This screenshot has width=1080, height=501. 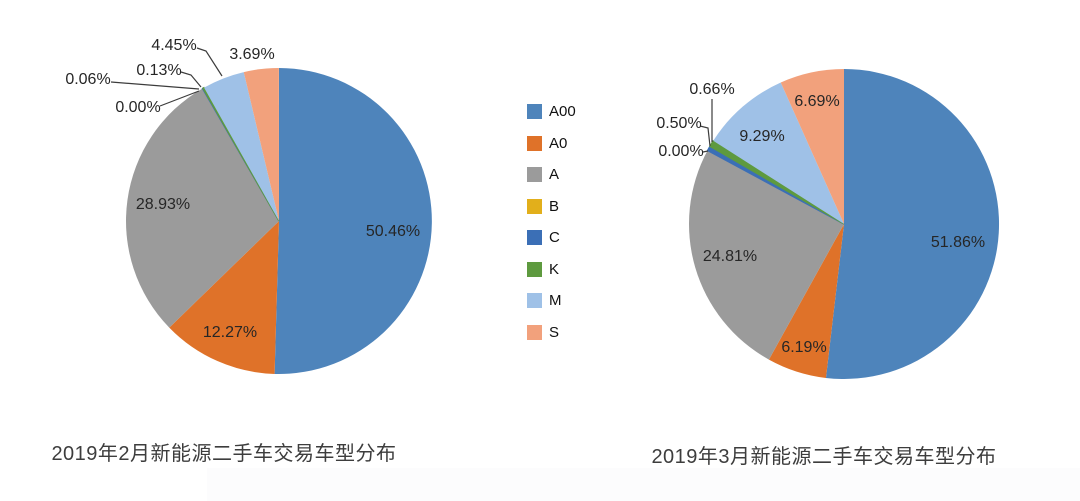 I want to click on legend-item-M: M, so click(x=551, y=300).